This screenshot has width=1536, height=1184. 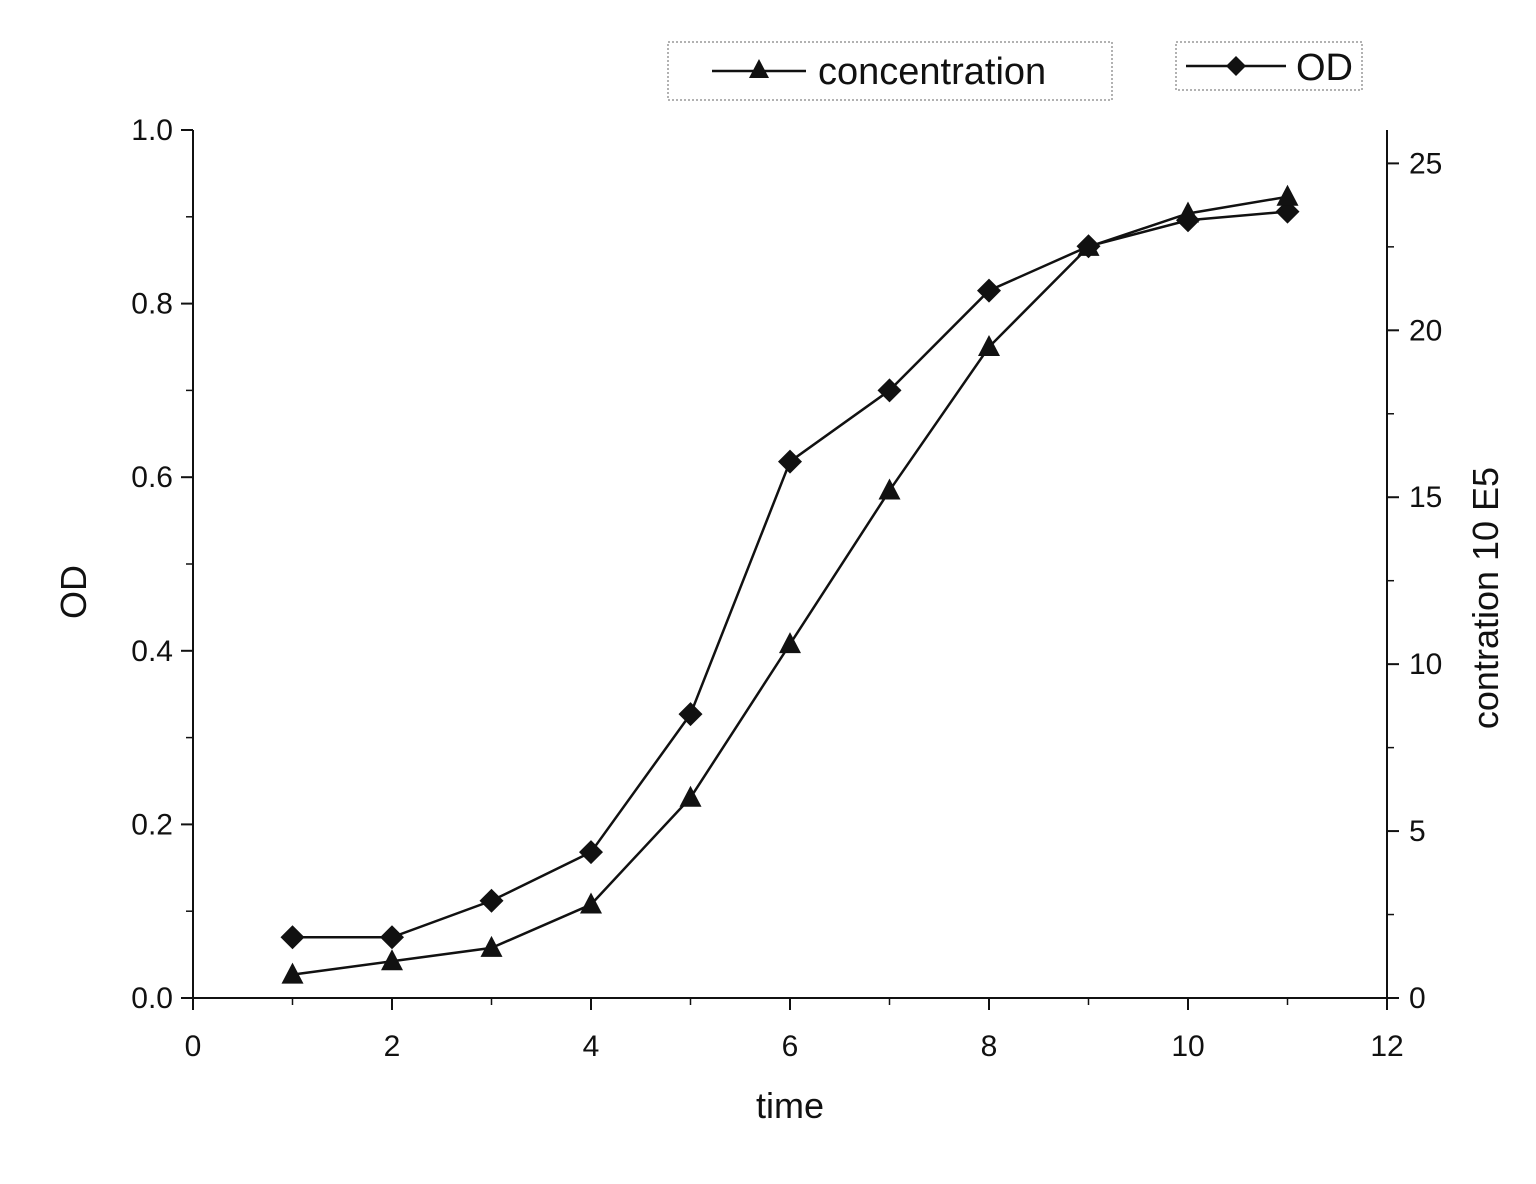 I want to click on x-tick-label-2: 2, so click(x=392, y=1046).